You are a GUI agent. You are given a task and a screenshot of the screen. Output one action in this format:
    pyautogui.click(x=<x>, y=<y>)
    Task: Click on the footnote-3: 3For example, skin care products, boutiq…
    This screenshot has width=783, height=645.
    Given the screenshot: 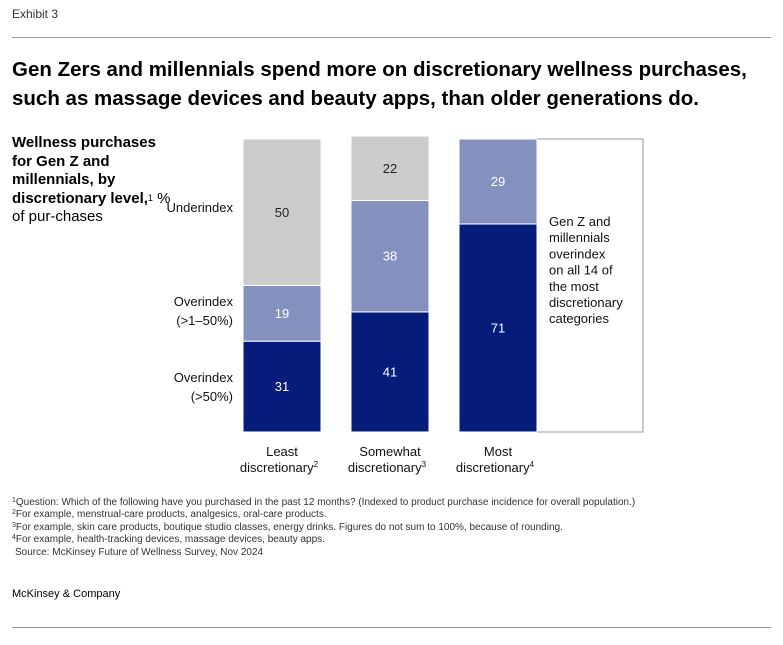 What is the action you would take?
    pyautogui.click(x=287, y=527)
    